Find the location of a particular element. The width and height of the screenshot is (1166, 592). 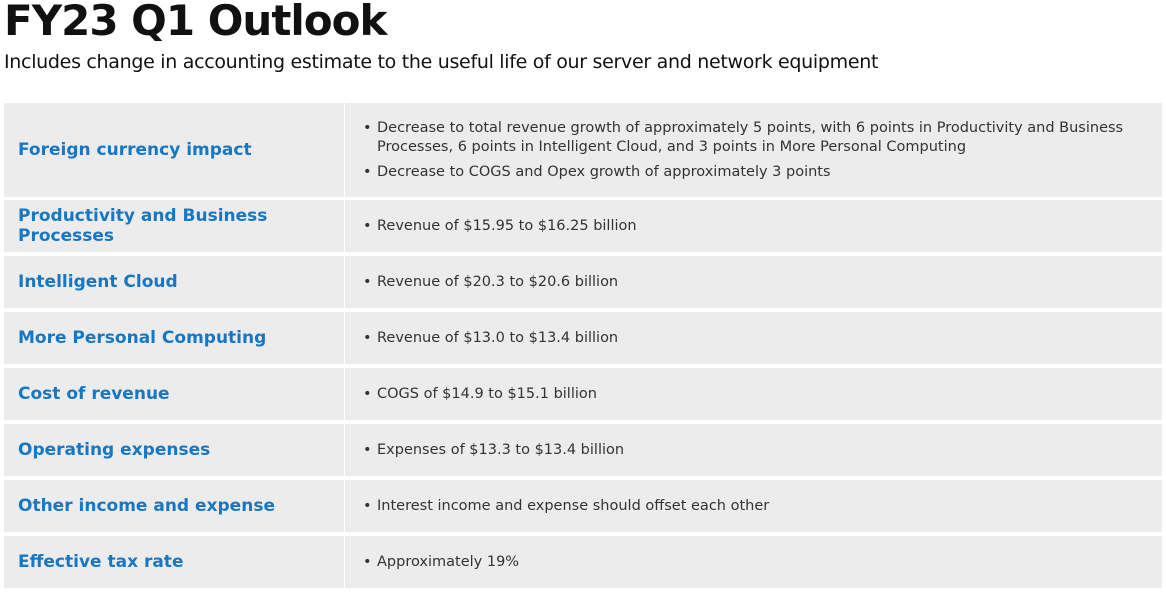

title: FY23 Q1 Outlook is located at coordinates (195, 22).